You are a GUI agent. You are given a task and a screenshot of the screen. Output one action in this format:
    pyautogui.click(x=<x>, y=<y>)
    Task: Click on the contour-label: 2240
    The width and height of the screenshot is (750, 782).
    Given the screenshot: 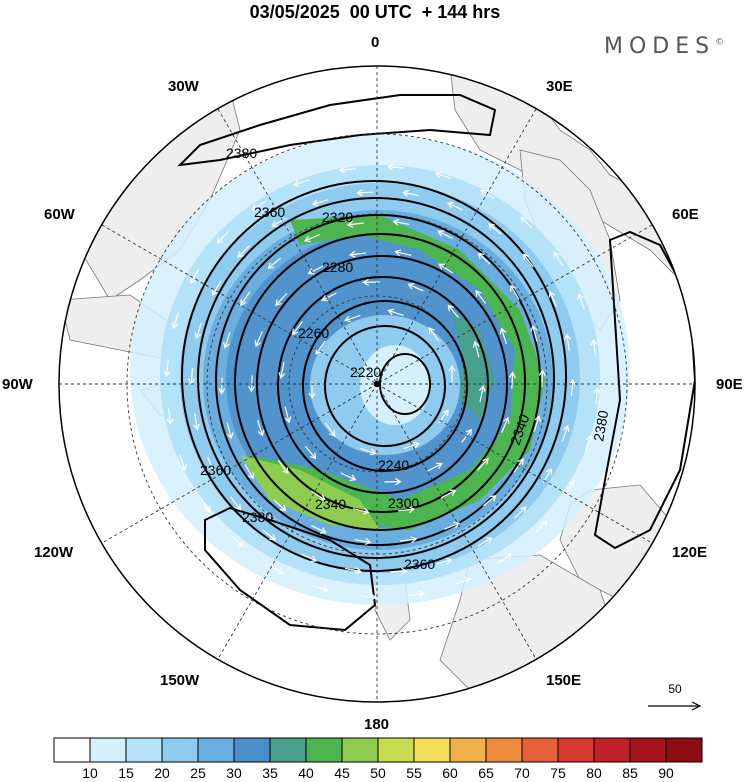 What is the action you would take?
    pyautogui.click(x=393, y=465)
    